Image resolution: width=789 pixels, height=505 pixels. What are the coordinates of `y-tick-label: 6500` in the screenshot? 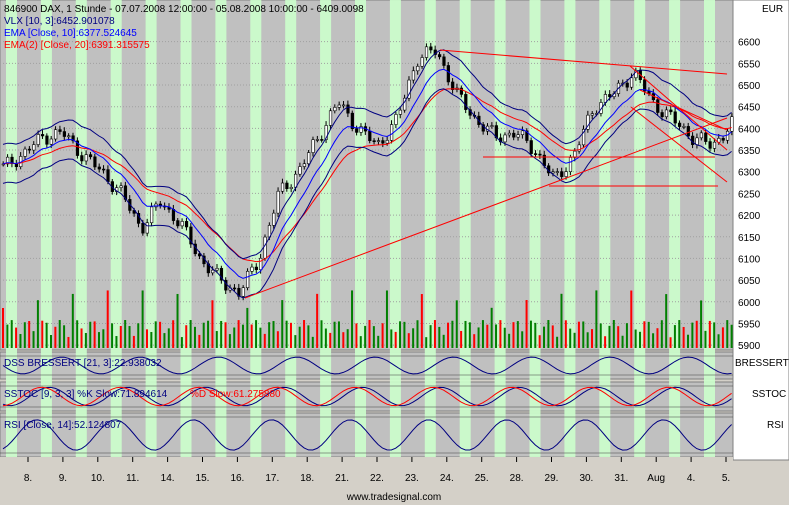 It's located at (749, 86).